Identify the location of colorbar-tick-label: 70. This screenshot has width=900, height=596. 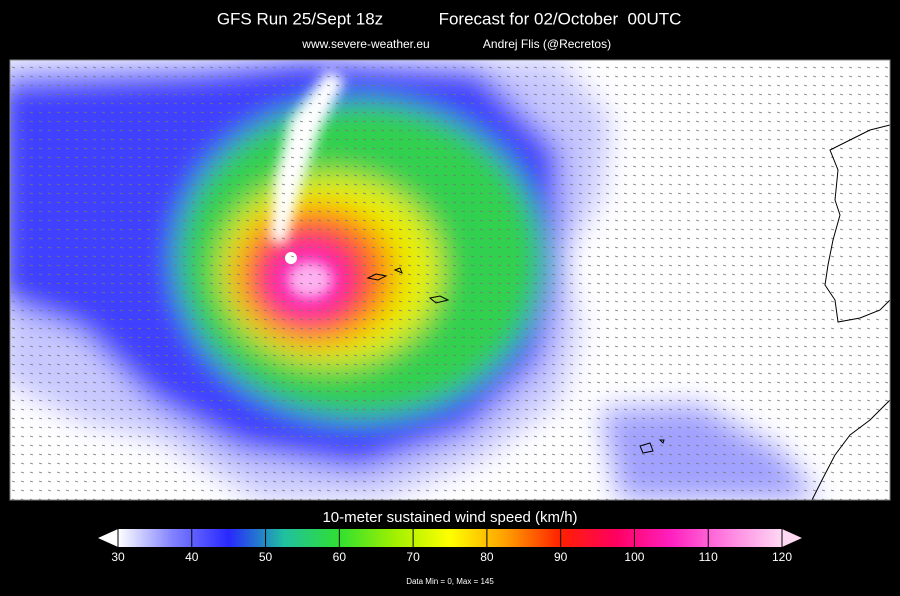
(413, 557).